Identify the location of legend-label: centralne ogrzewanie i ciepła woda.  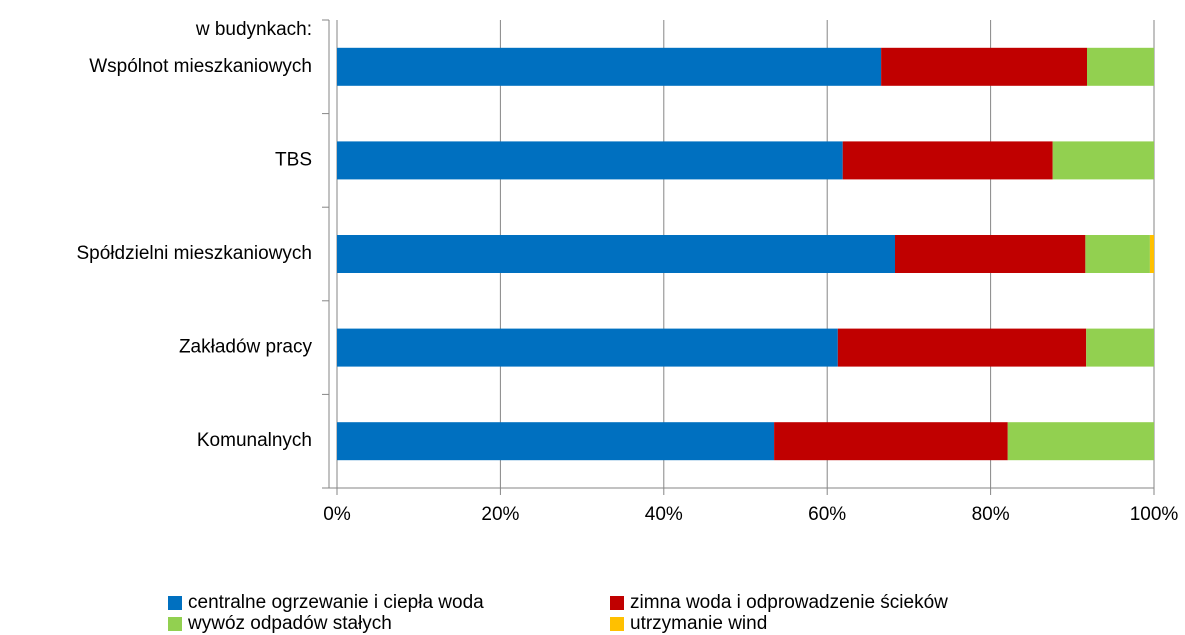
(336, 602).